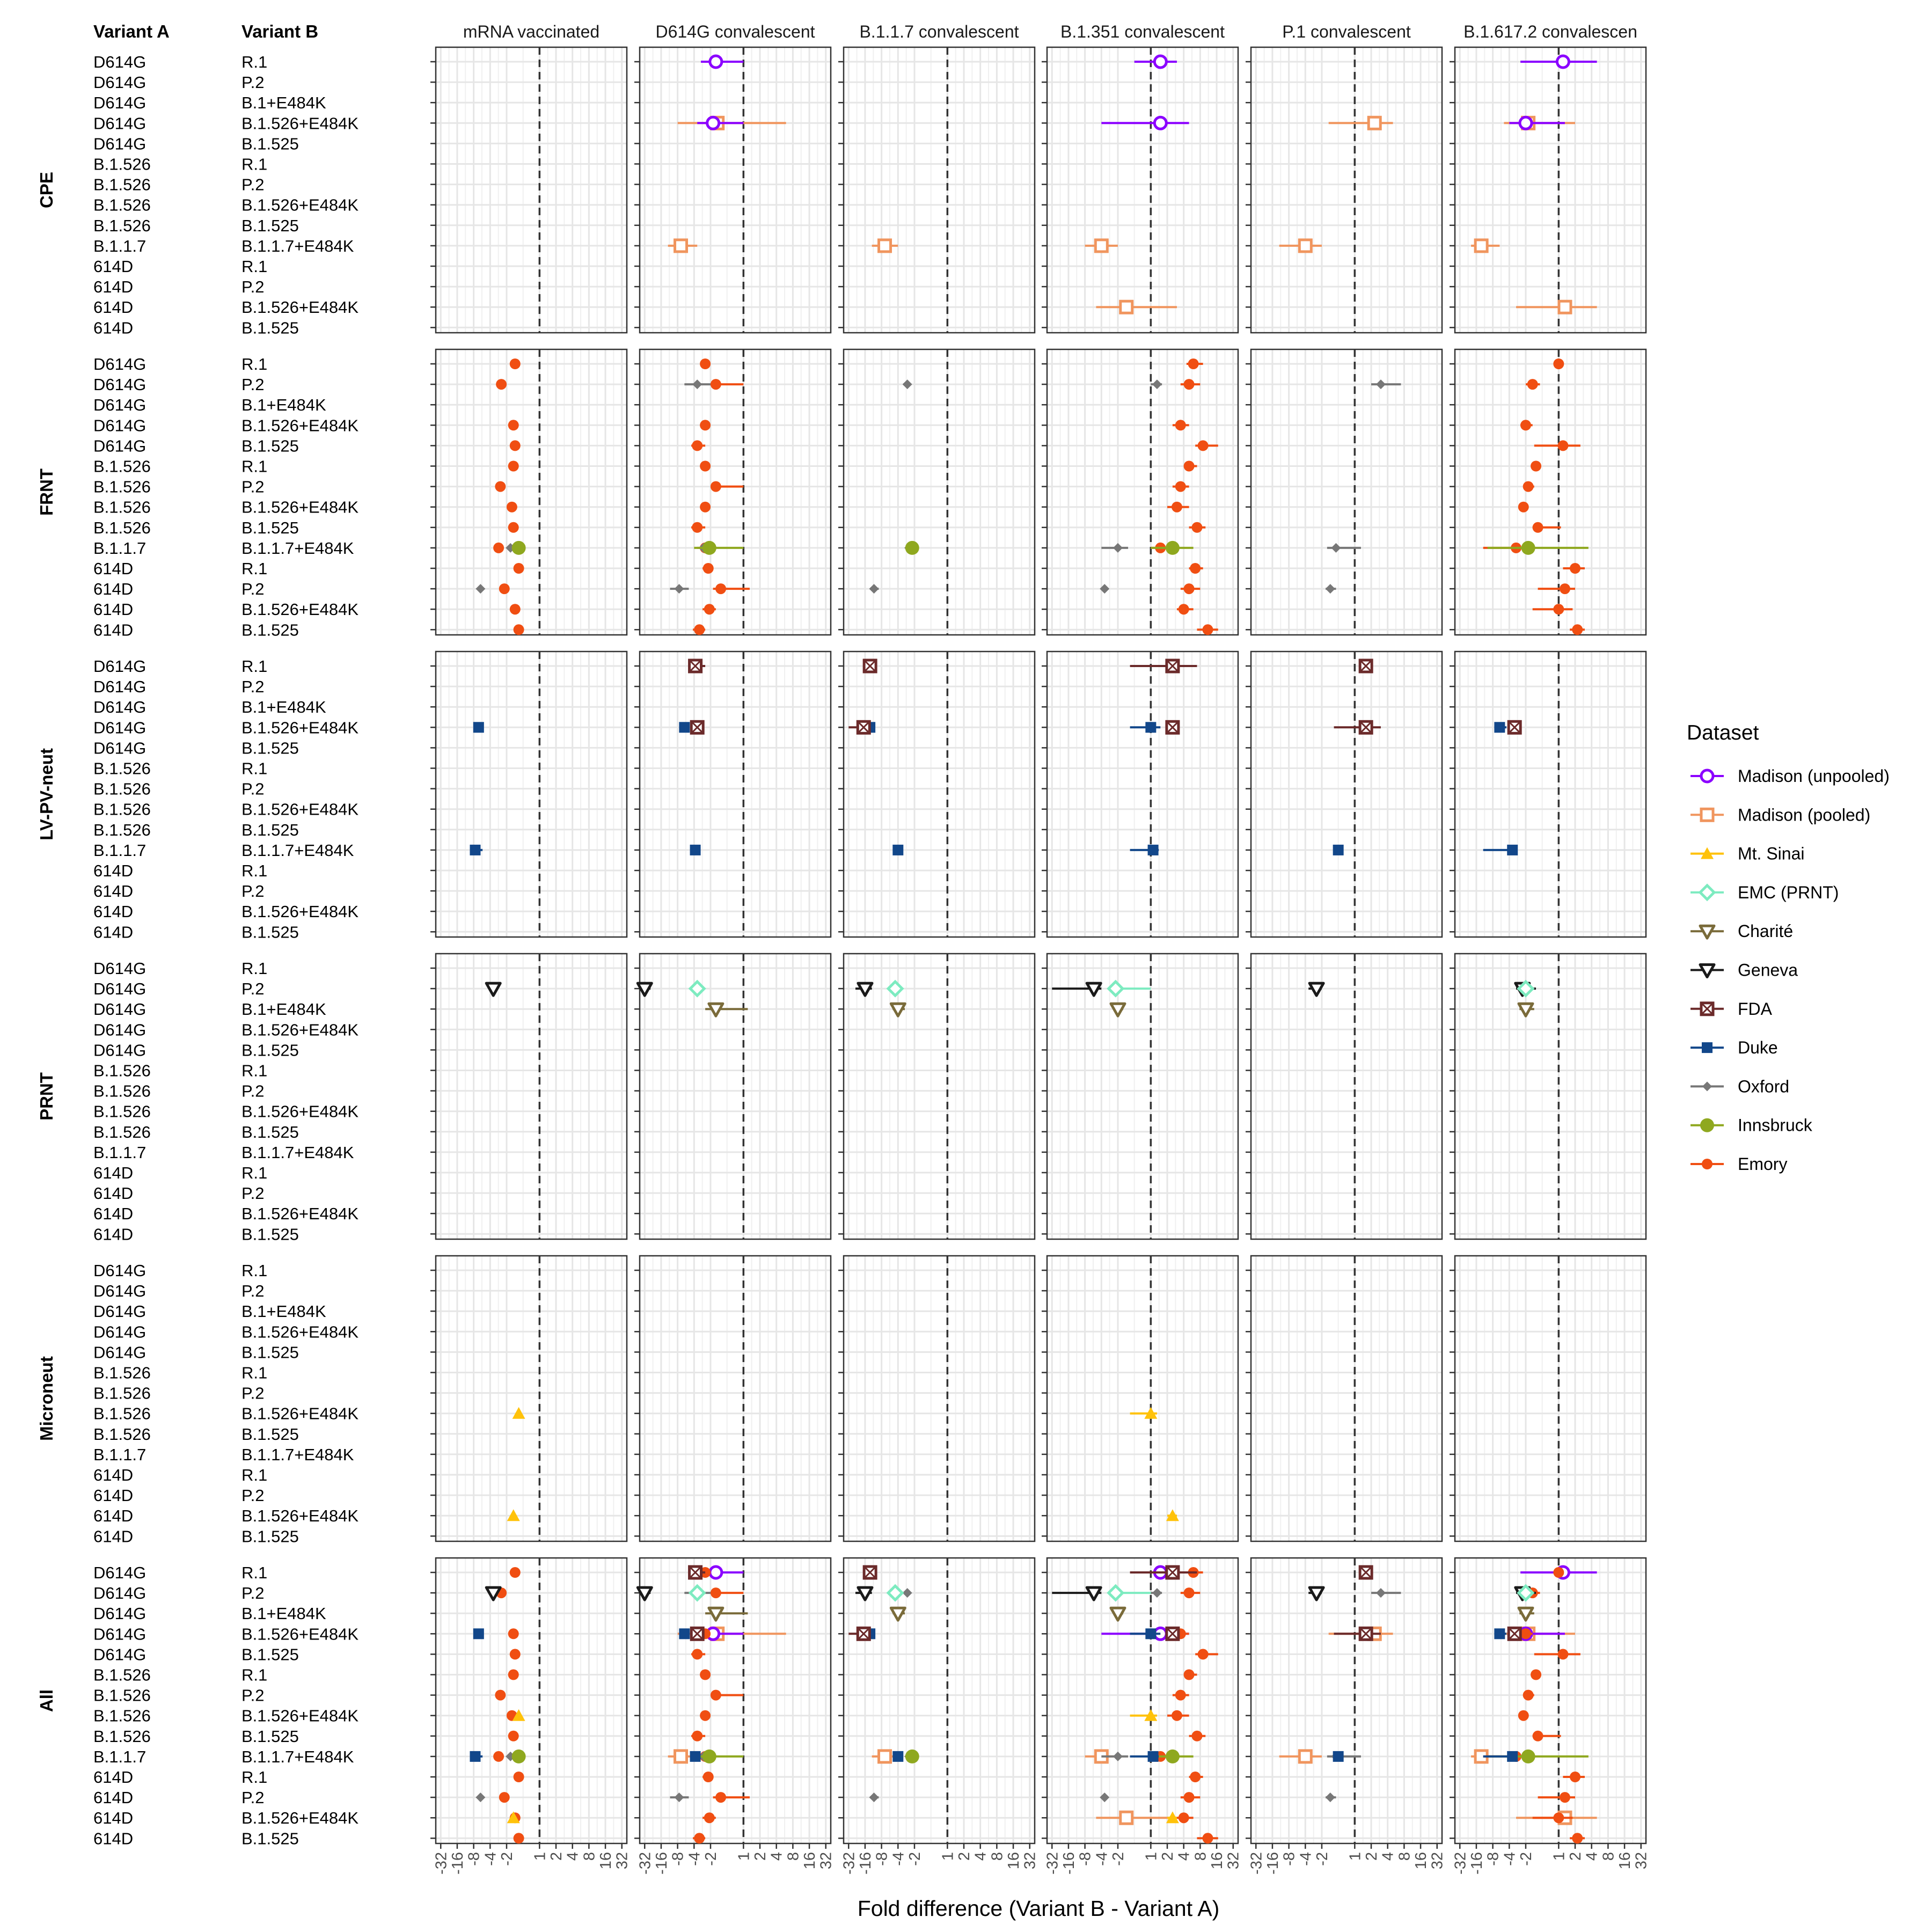  I want to click on data-point-emc-prnt-, so click(1129, 988).